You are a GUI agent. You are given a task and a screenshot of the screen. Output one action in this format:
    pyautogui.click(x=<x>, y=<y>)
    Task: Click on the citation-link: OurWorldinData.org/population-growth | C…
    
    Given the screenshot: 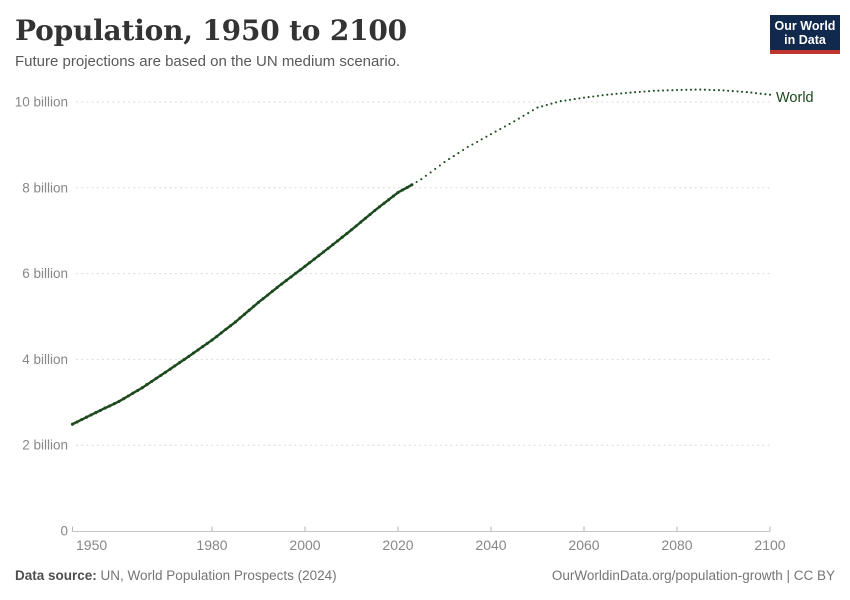 What is the action you would take?
    pyautogui.click(x=693, y=575)
    